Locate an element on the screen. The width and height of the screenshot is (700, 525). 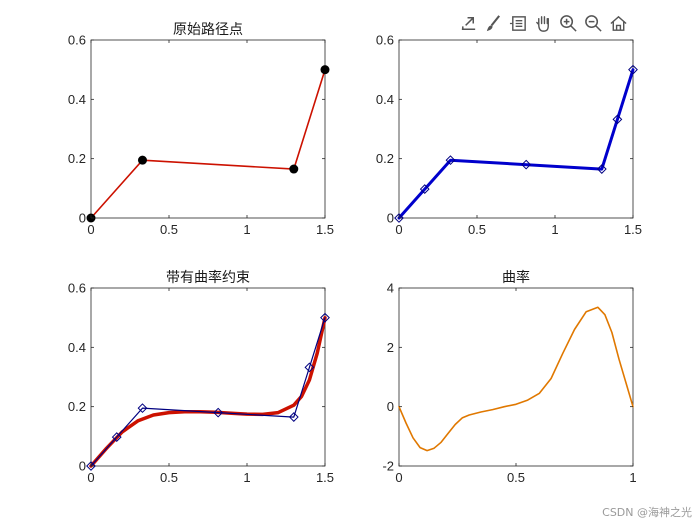
pan-hand-icon is located at coordinates (542, 23).